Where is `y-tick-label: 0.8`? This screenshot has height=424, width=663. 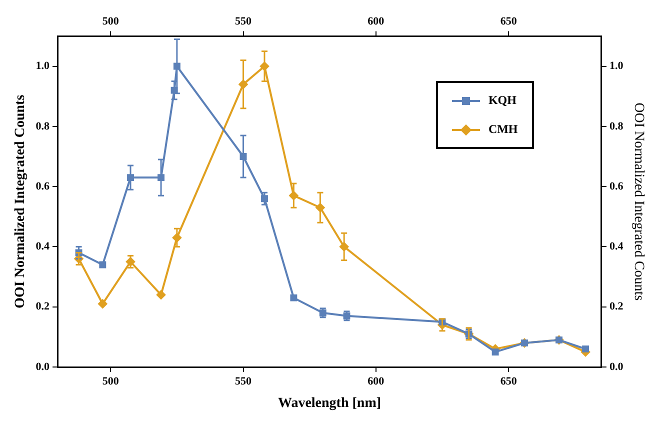 y-tick-label: 0.8 is located at coordinates (43, 126).